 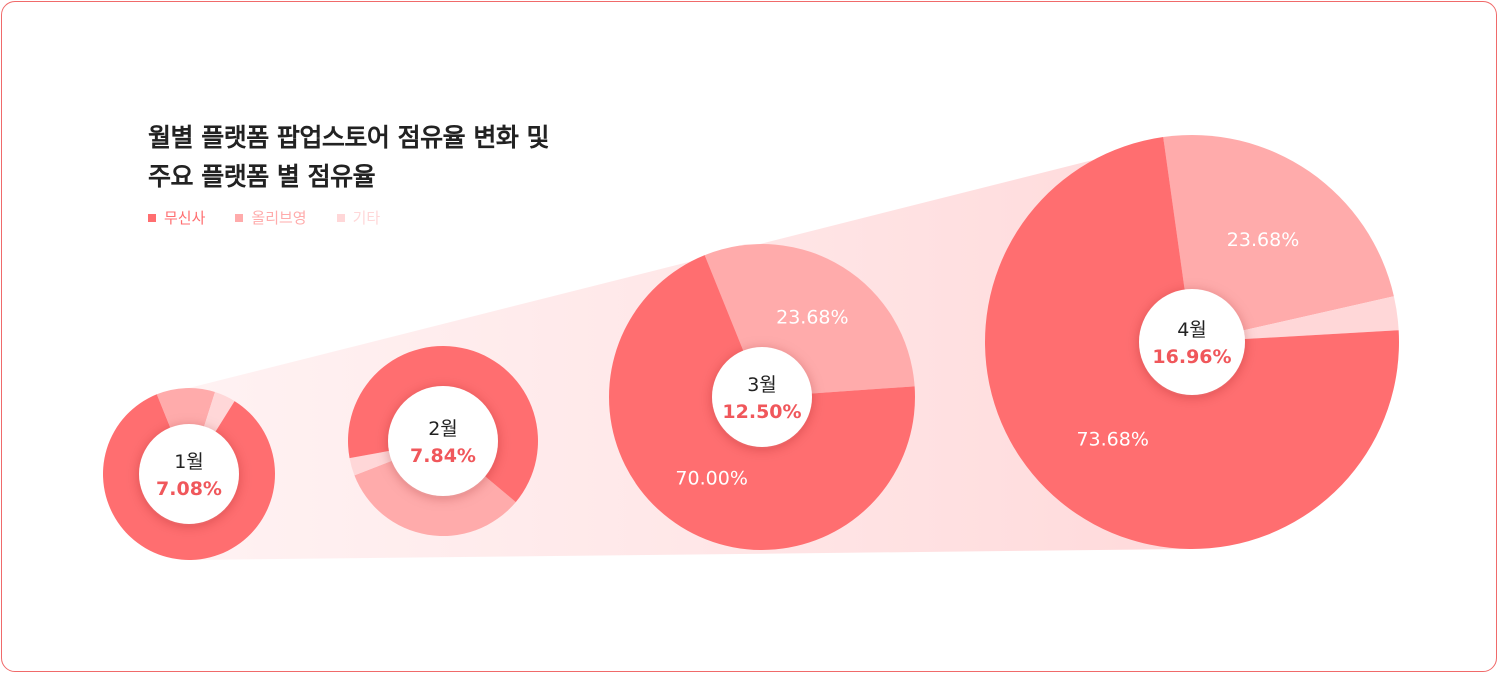 I want to click on month-value-1: 7.08%, so click(x=189, y=489).